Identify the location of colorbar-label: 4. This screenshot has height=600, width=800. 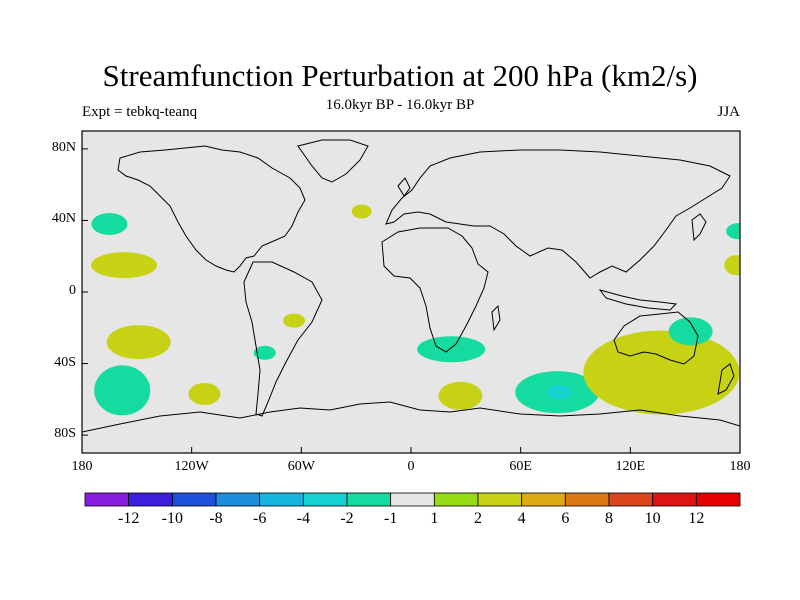
(521, 518).